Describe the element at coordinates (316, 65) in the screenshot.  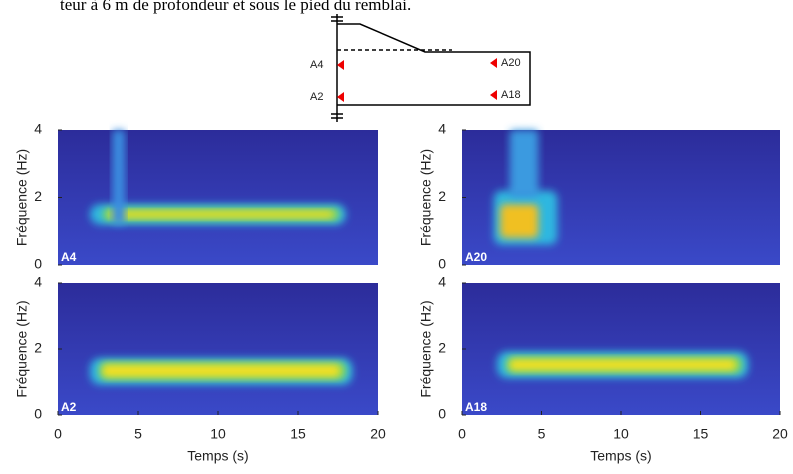
I see `sensor-label: A4` at that location.